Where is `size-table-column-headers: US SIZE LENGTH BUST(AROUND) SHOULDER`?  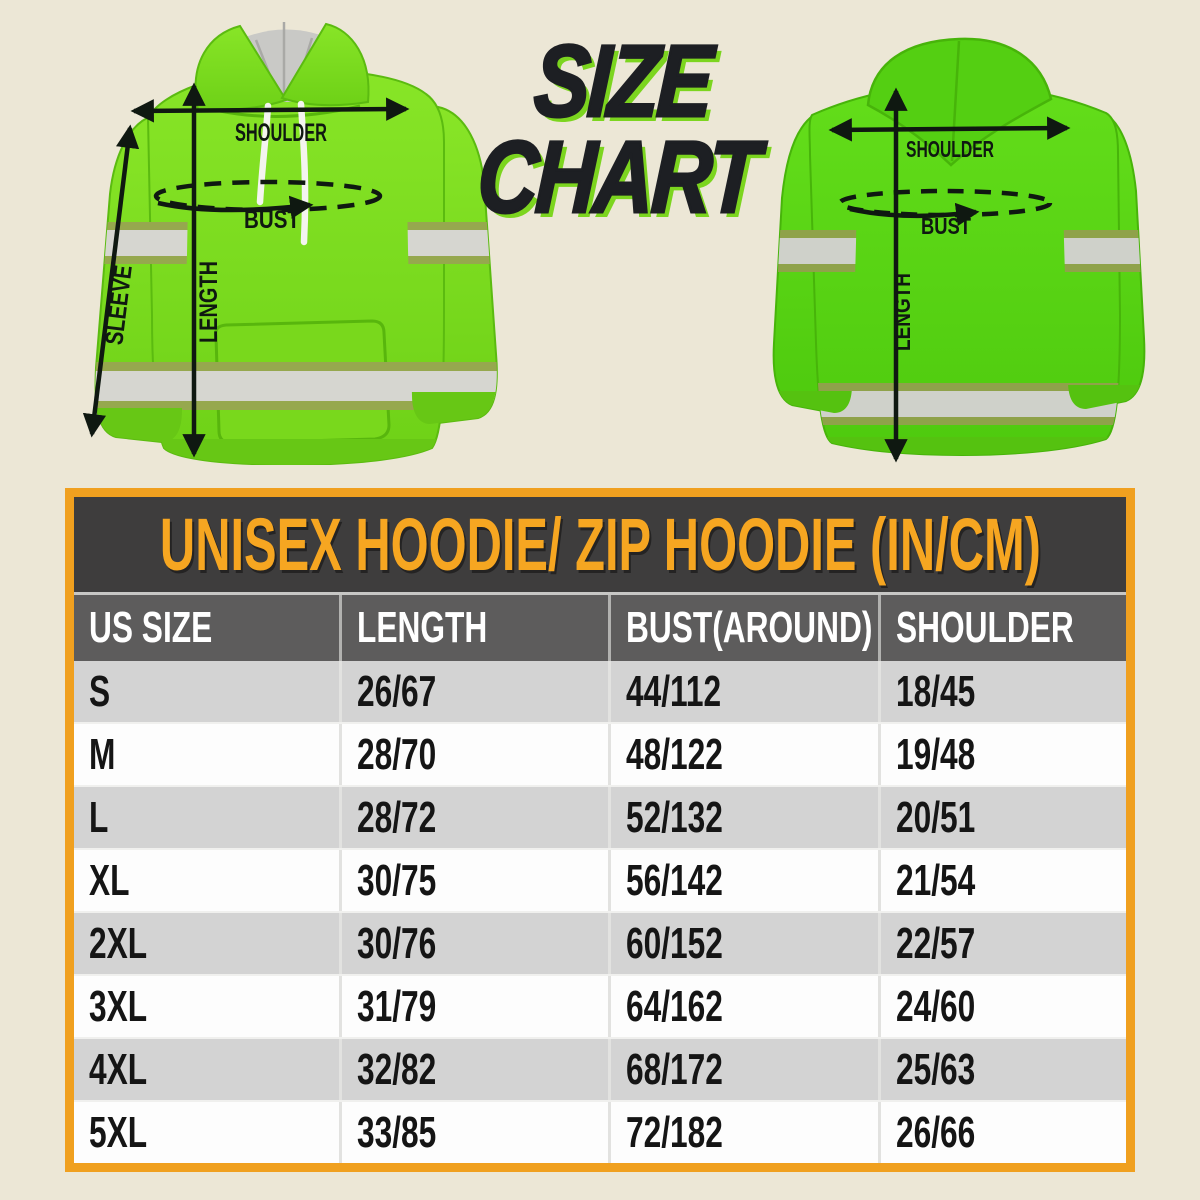
size-table-column-headers: US SIZE LENGTH BUST(AROUND) SHOULDER is located at coordinates (600, 626).